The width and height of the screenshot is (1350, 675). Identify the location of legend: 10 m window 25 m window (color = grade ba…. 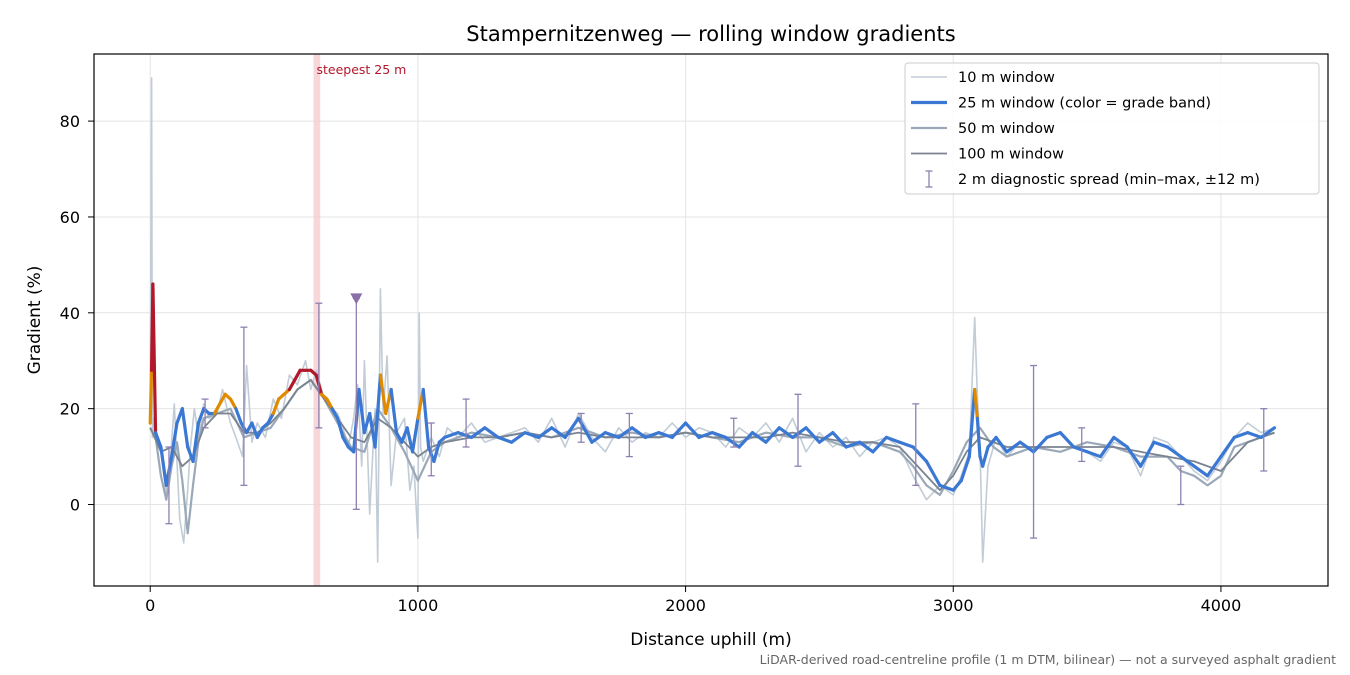
(1112, 128).